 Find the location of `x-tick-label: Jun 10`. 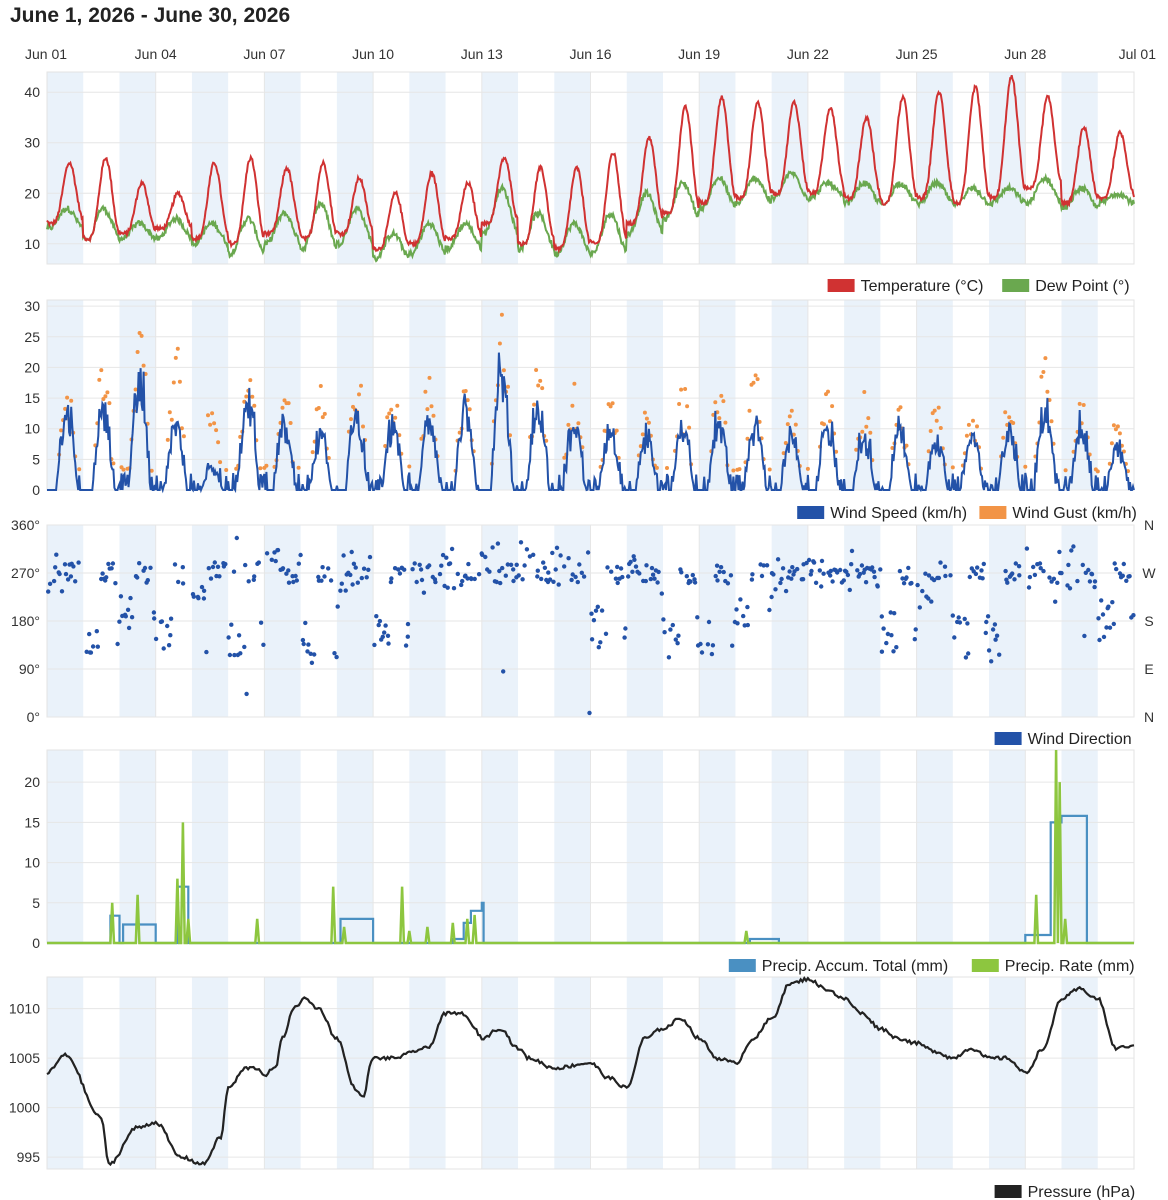

x-tick-label: Jun 10 is located at coordinates (373, 54).